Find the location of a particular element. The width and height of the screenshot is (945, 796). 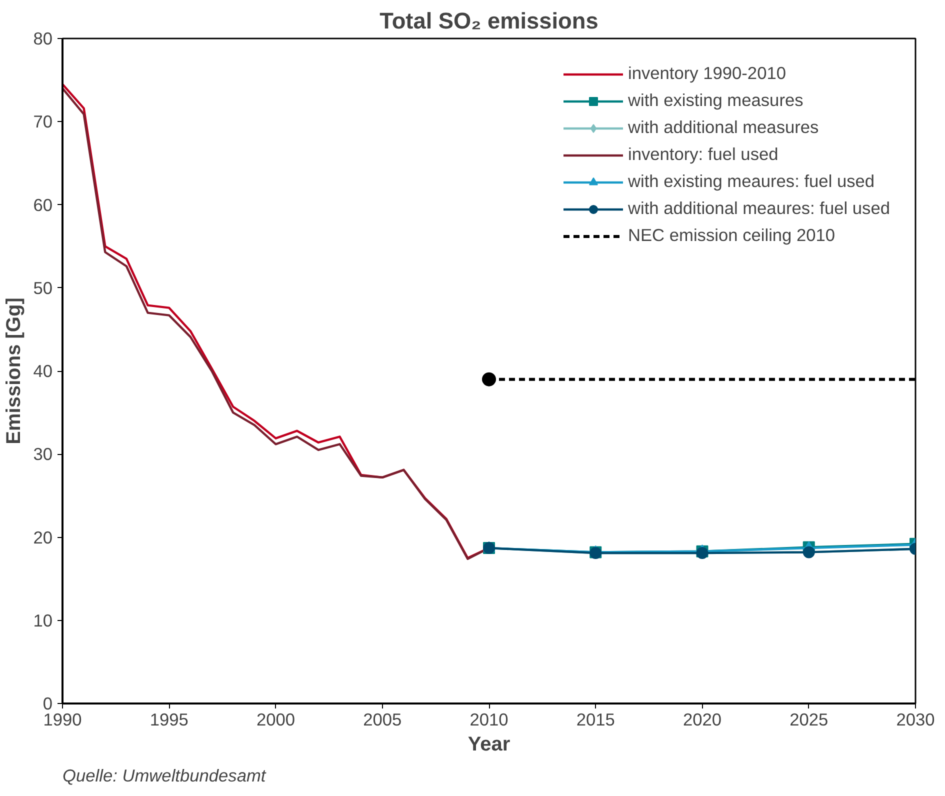

y-tick-label: 80 is located at coordinates (43, 38).